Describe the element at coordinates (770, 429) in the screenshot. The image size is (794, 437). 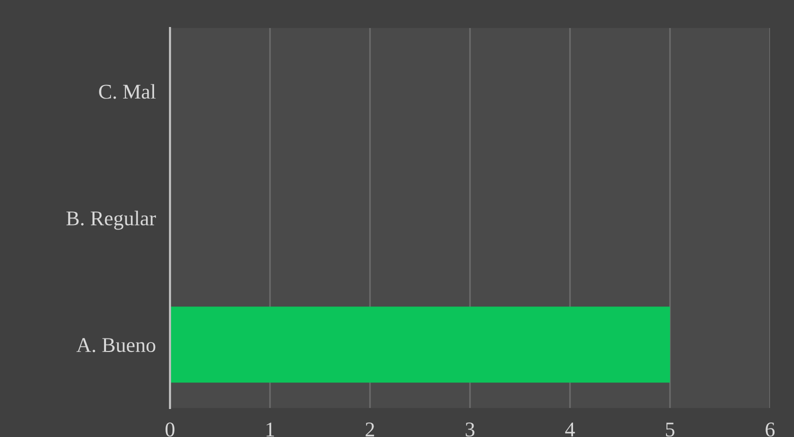
I see `x-tick-label: 6` at that location.